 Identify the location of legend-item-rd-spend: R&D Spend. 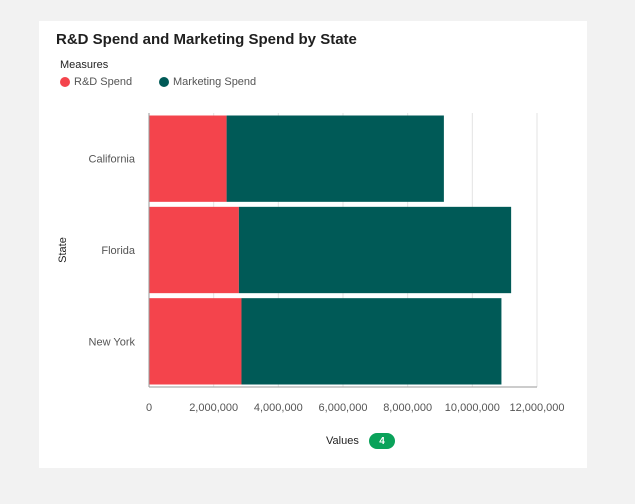
(96, 82).